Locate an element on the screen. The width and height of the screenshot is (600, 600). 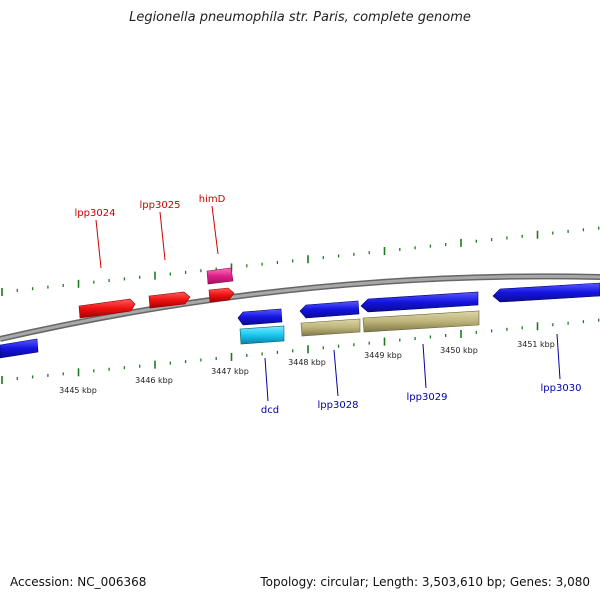
scale-label-3446: 3446 kbp is located at coordinates (154, 380).